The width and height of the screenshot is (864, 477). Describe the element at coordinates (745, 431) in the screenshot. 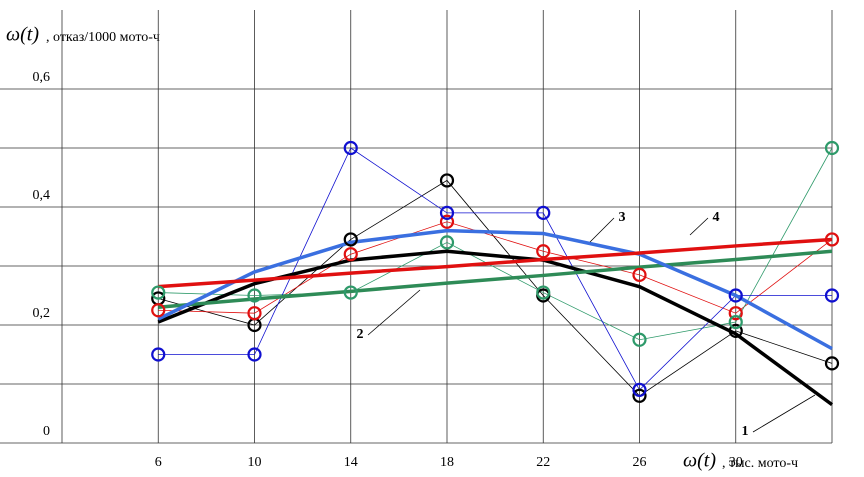

I see `annotation: 1` at that location.